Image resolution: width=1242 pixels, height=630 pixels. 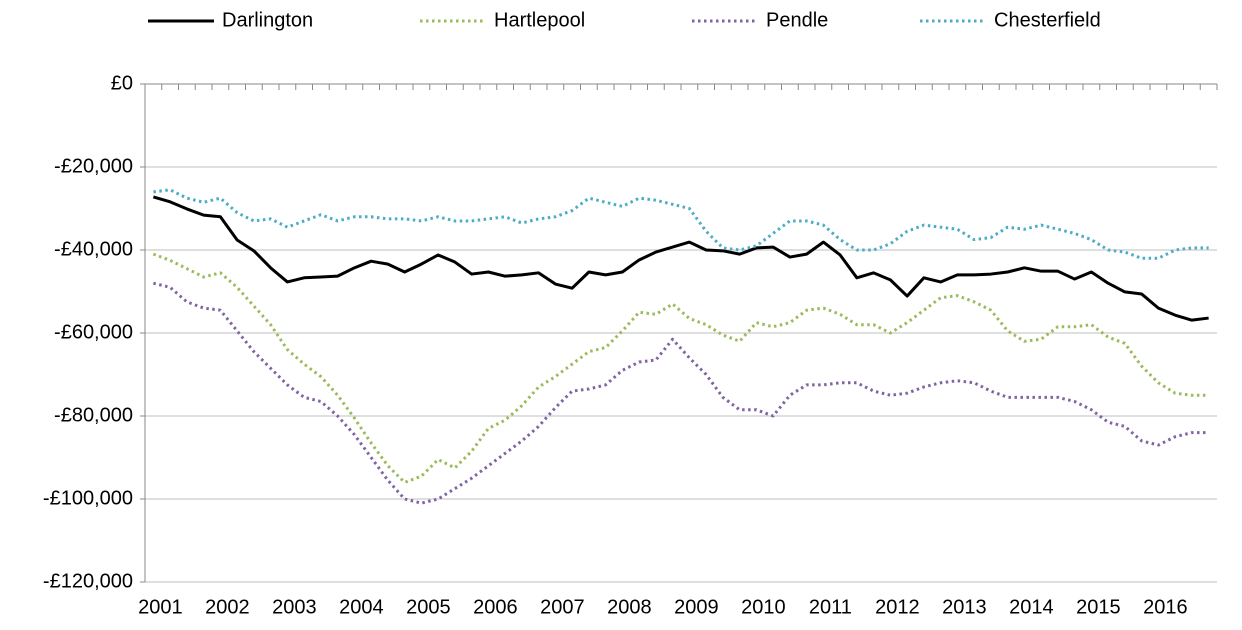 What do you see at coordinates (122, 83) in the screenshot?
I see `y-tick-label: £0` at bounding box center [122, 83].